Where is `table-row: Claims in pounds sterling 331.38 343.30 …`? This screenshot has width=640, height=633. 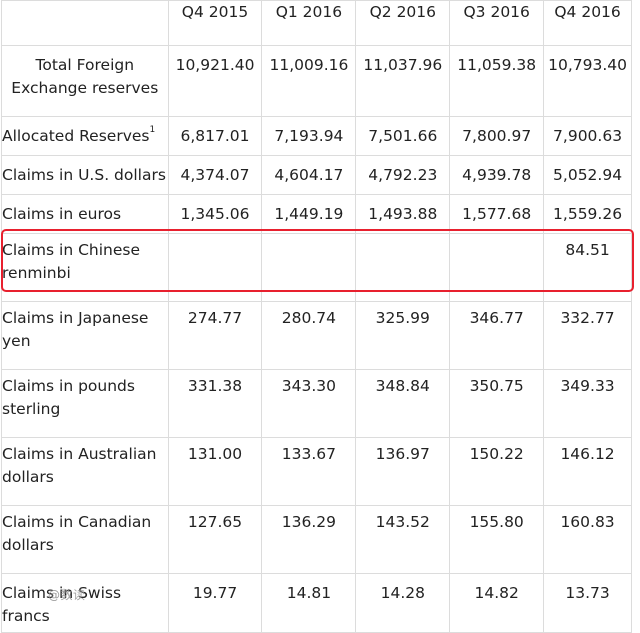 table-row: Claims in pounds sterling 331.38 343.30 … is located at coordinates (316, 403).